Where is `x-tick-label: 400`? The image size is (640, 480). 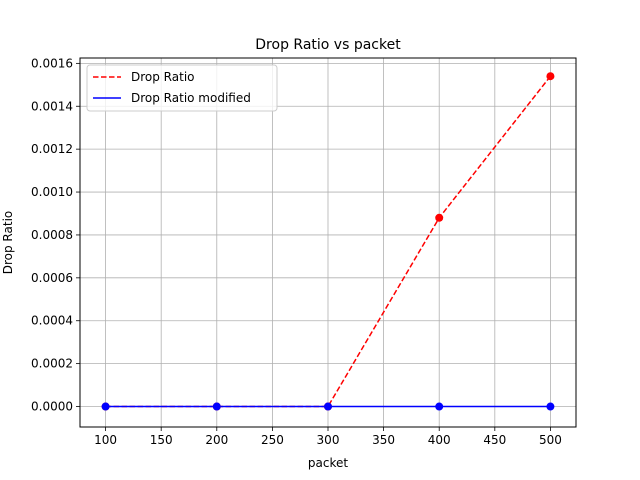
x-tick-label: 400 is located at coordinates (439, 440).